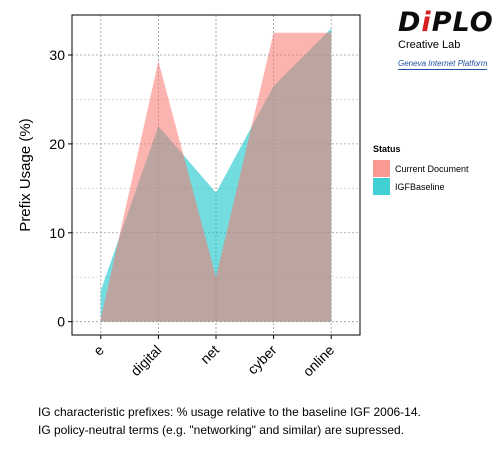 The height and width of the screenshot is (450, 500). I want to click on logo-subtitle: Creative Lab, so click(429, 45).